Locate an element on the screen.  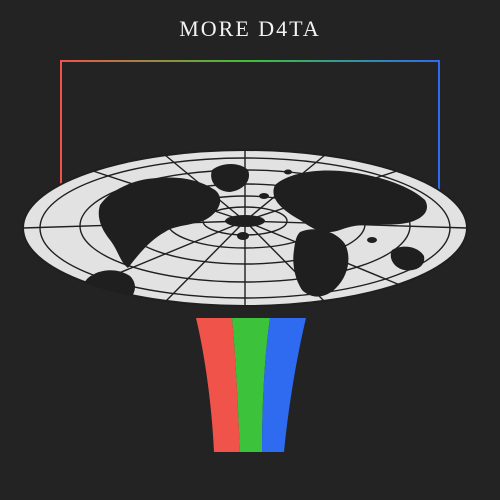
album-title: MORE D4TA is located at coordinates (250, 28).